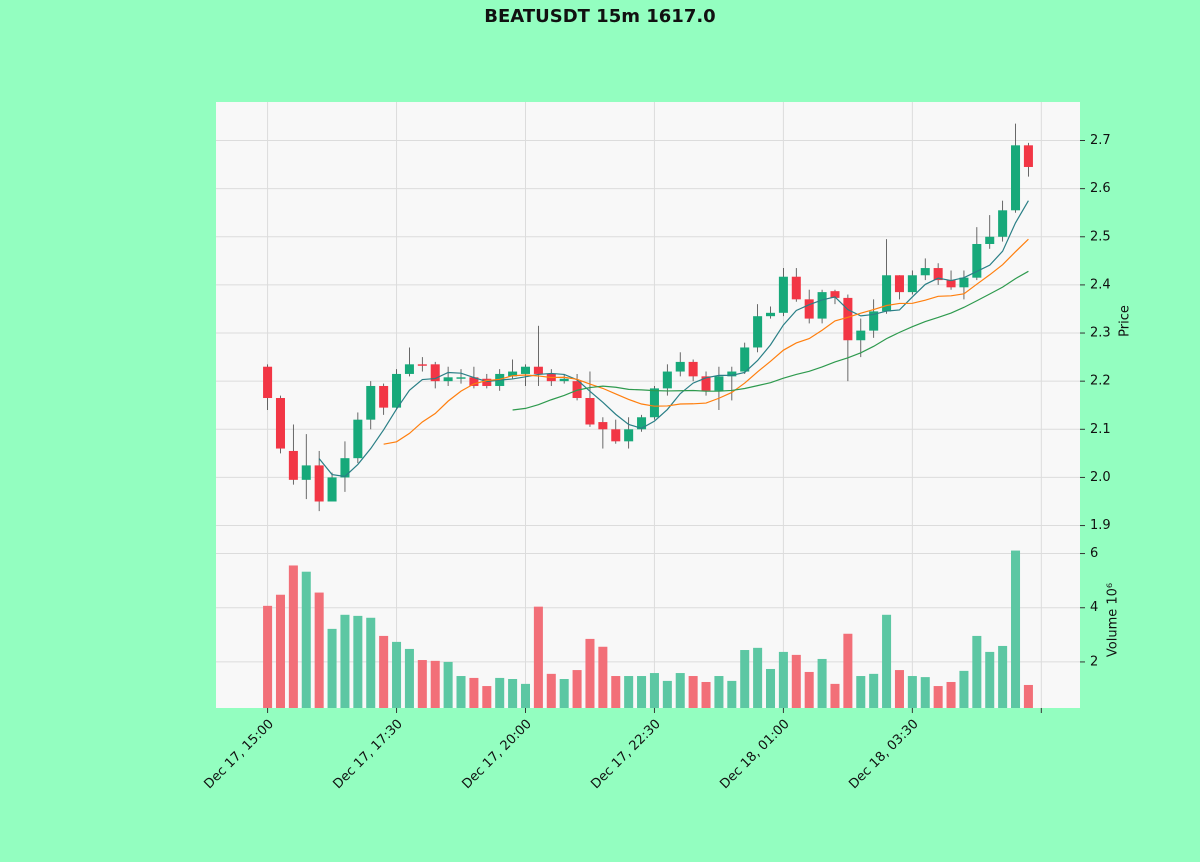  I want to click on y-tick-label: 2.5, so click(1100, 236).